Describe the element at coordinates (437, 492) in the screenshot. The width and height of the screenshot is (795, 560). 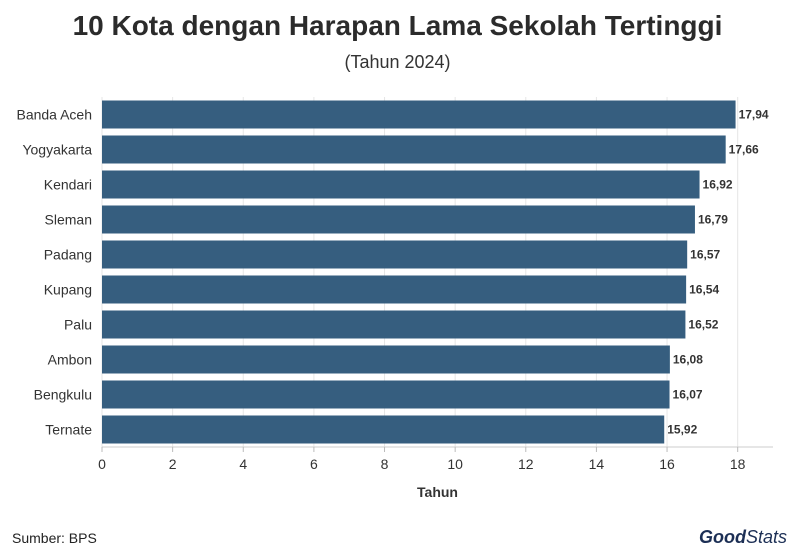
I see `x-axis-title: Tahun` at that location.